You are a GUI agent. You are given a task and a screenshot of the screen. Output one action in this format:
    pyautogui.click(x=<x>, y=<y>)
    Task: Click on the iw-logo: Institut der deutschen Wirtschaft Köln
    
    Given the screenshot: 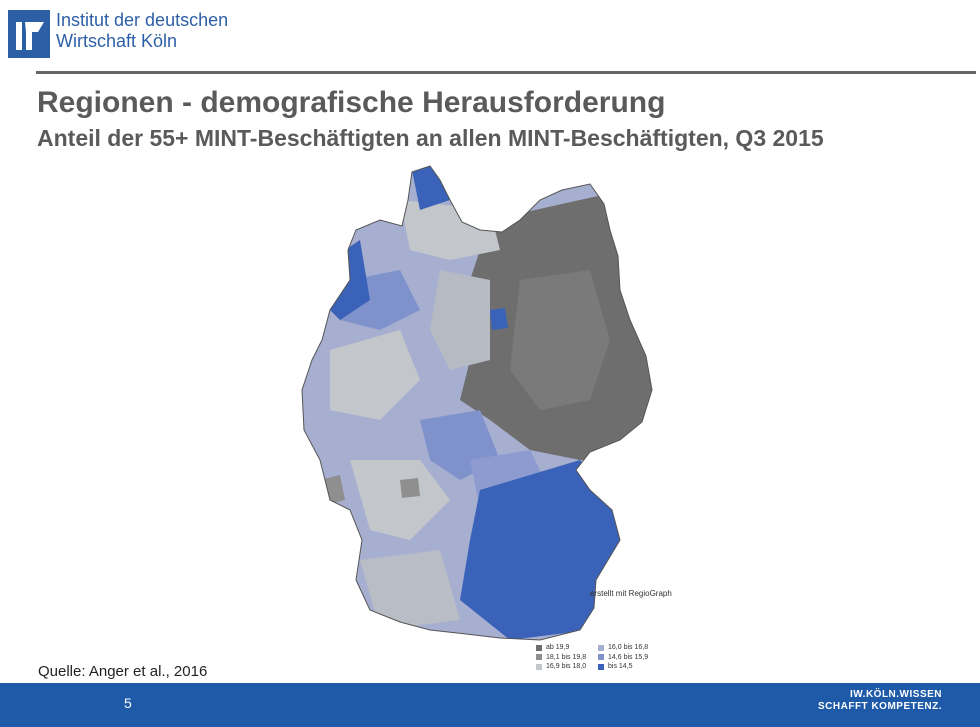 What is the action you would take?
    pyautogui.click(x=120, y=34)
    